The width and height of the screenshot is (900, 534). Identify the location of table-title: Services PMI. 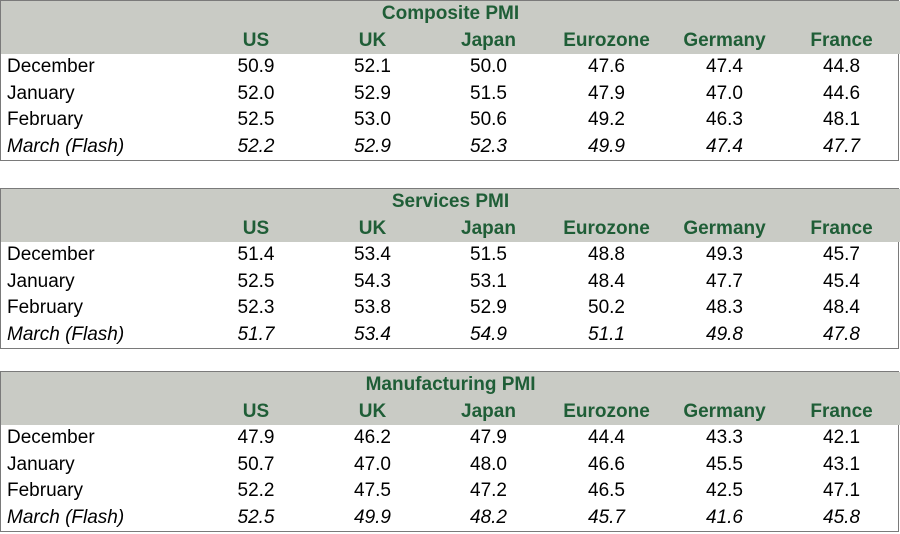
(450, 202).